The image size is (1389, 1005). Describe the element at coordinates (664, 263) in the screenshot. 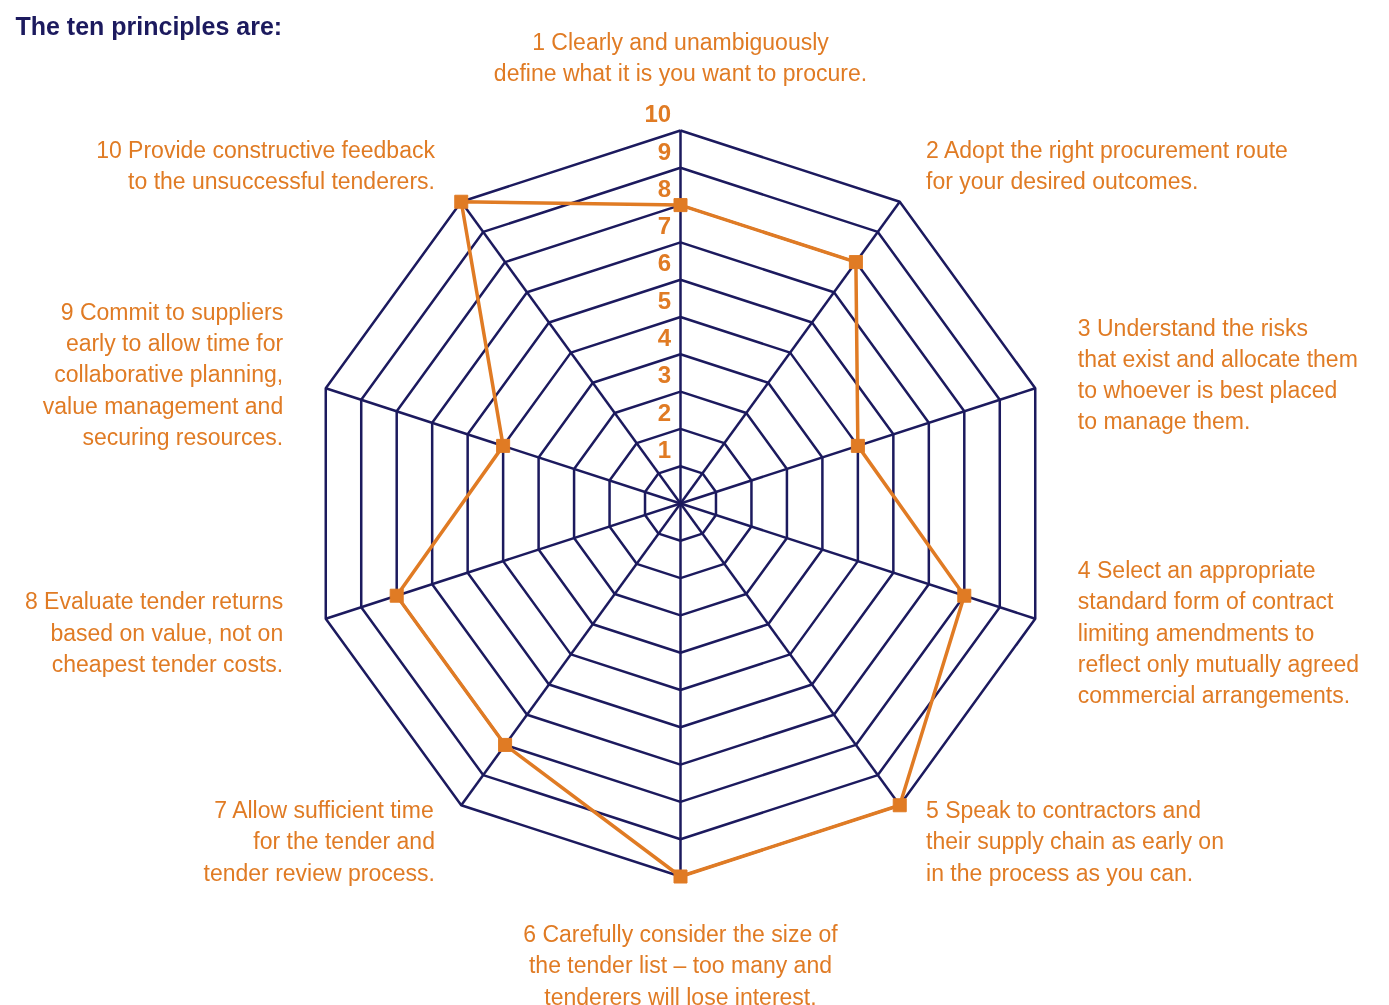

I see `y-tick-label: 6` at that location.